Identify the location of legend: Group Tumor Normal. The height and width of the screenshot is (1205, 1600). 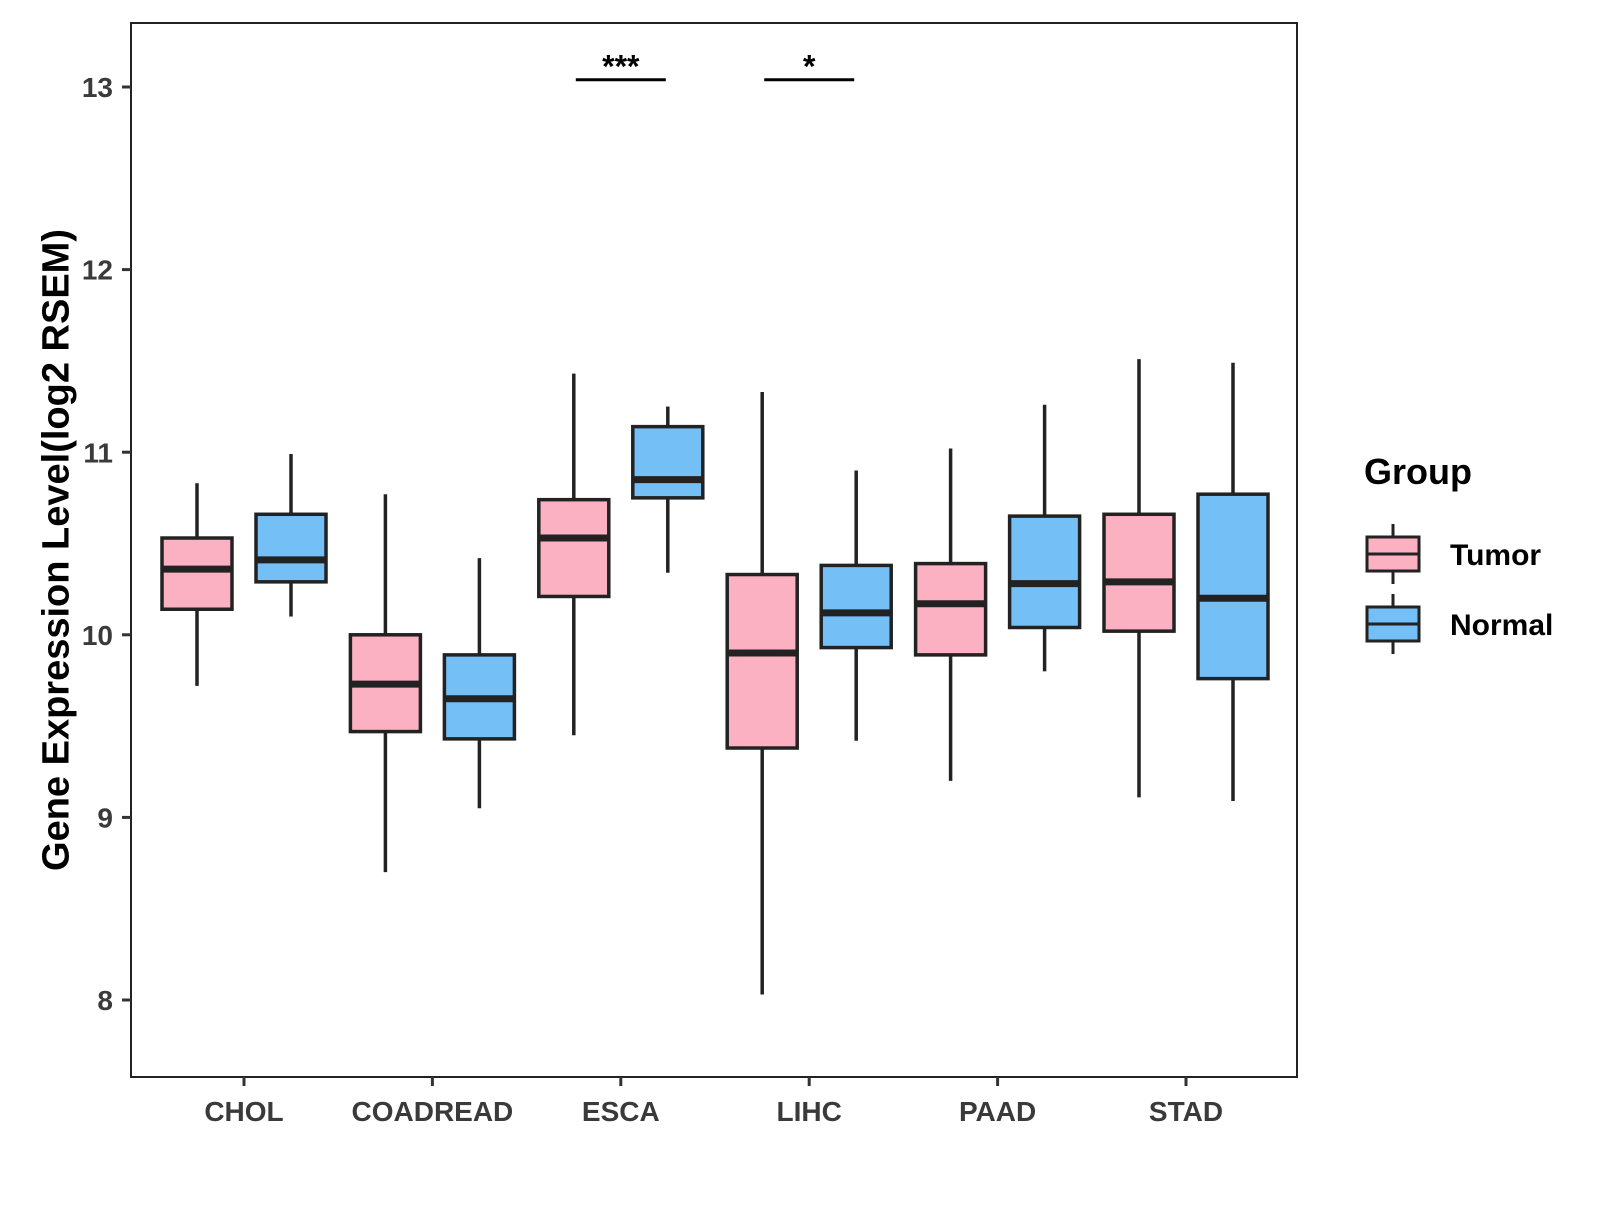
(1458, 552).